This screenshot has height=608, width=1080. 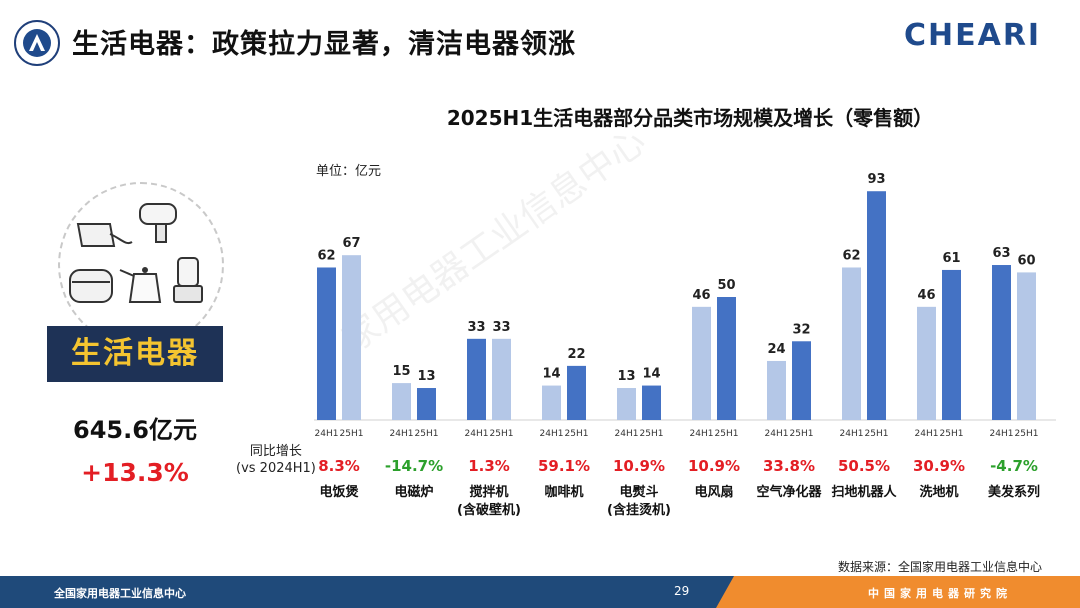 I want to click on value-label-25h1: 67, so click(x=351, y=243).